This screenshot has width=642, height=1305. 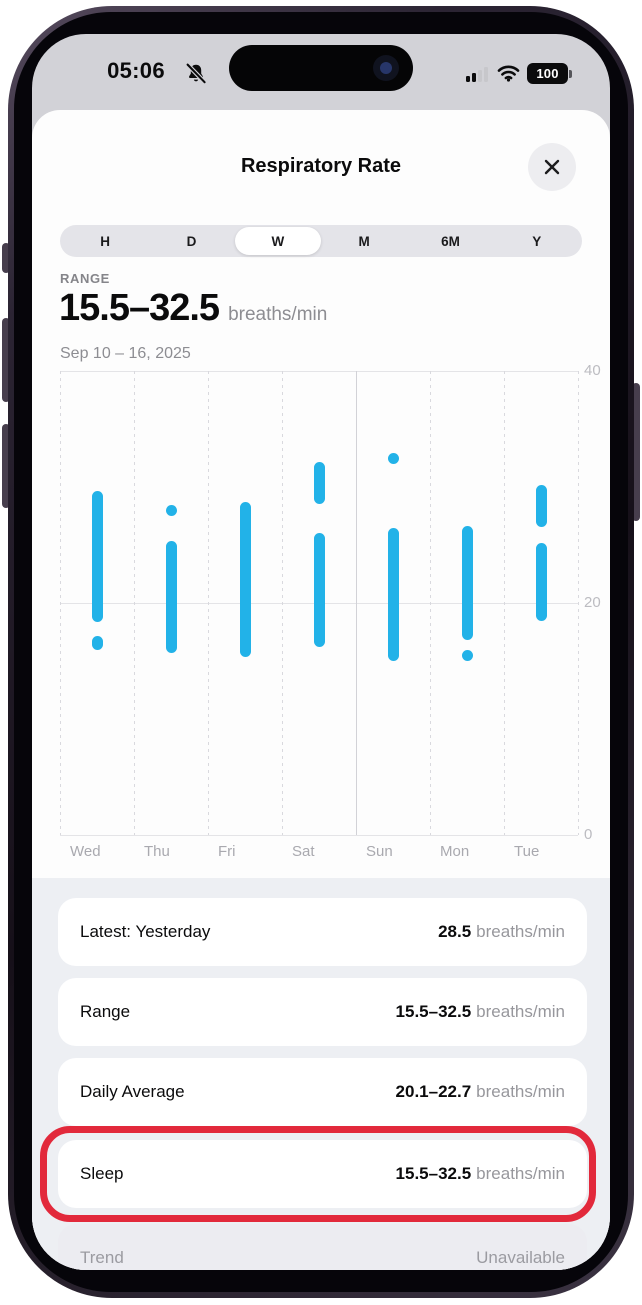 I want to click on close-button, so click(x=552, y=167).